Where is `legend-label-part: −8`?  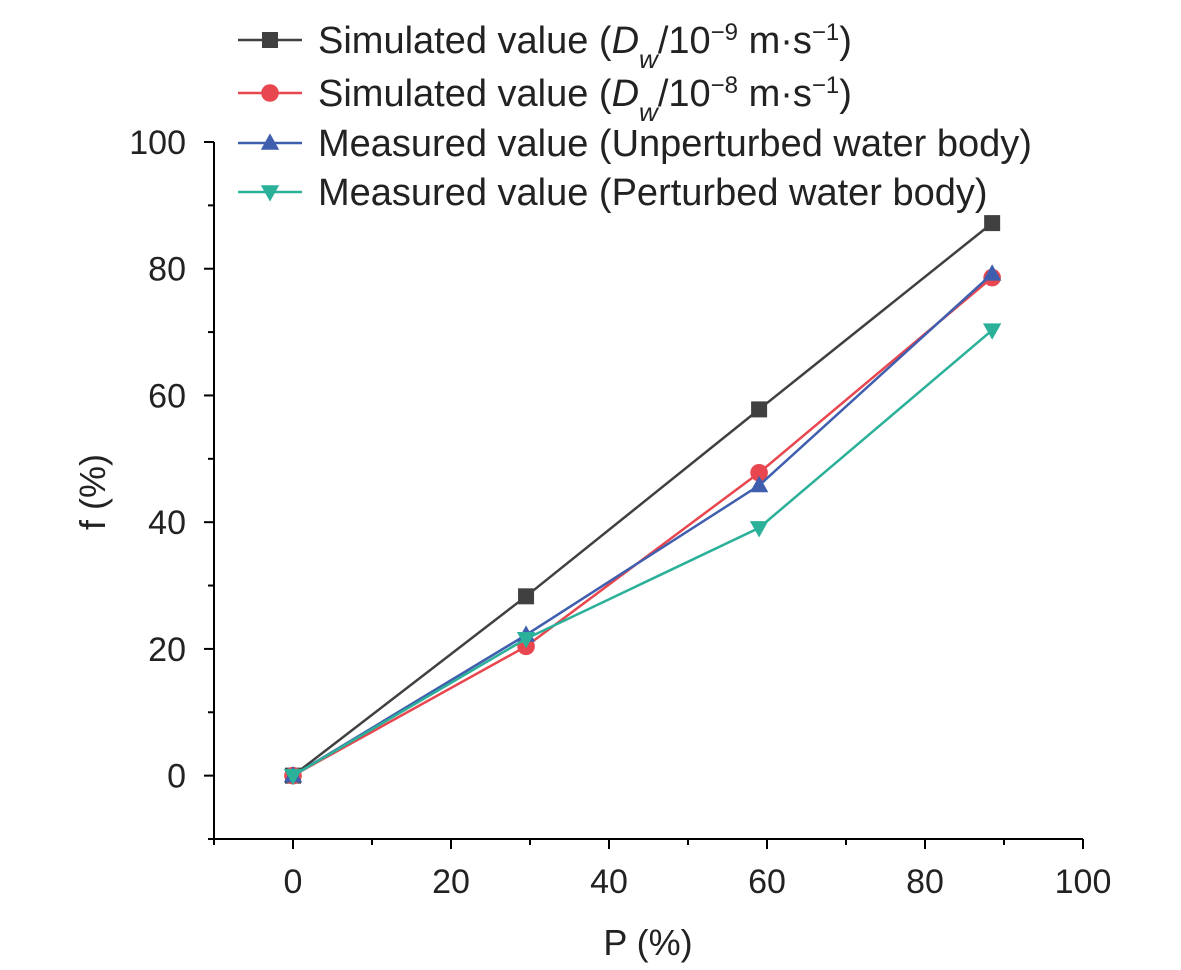 legend-label-part: −8 is located at coordinates (724, 85).